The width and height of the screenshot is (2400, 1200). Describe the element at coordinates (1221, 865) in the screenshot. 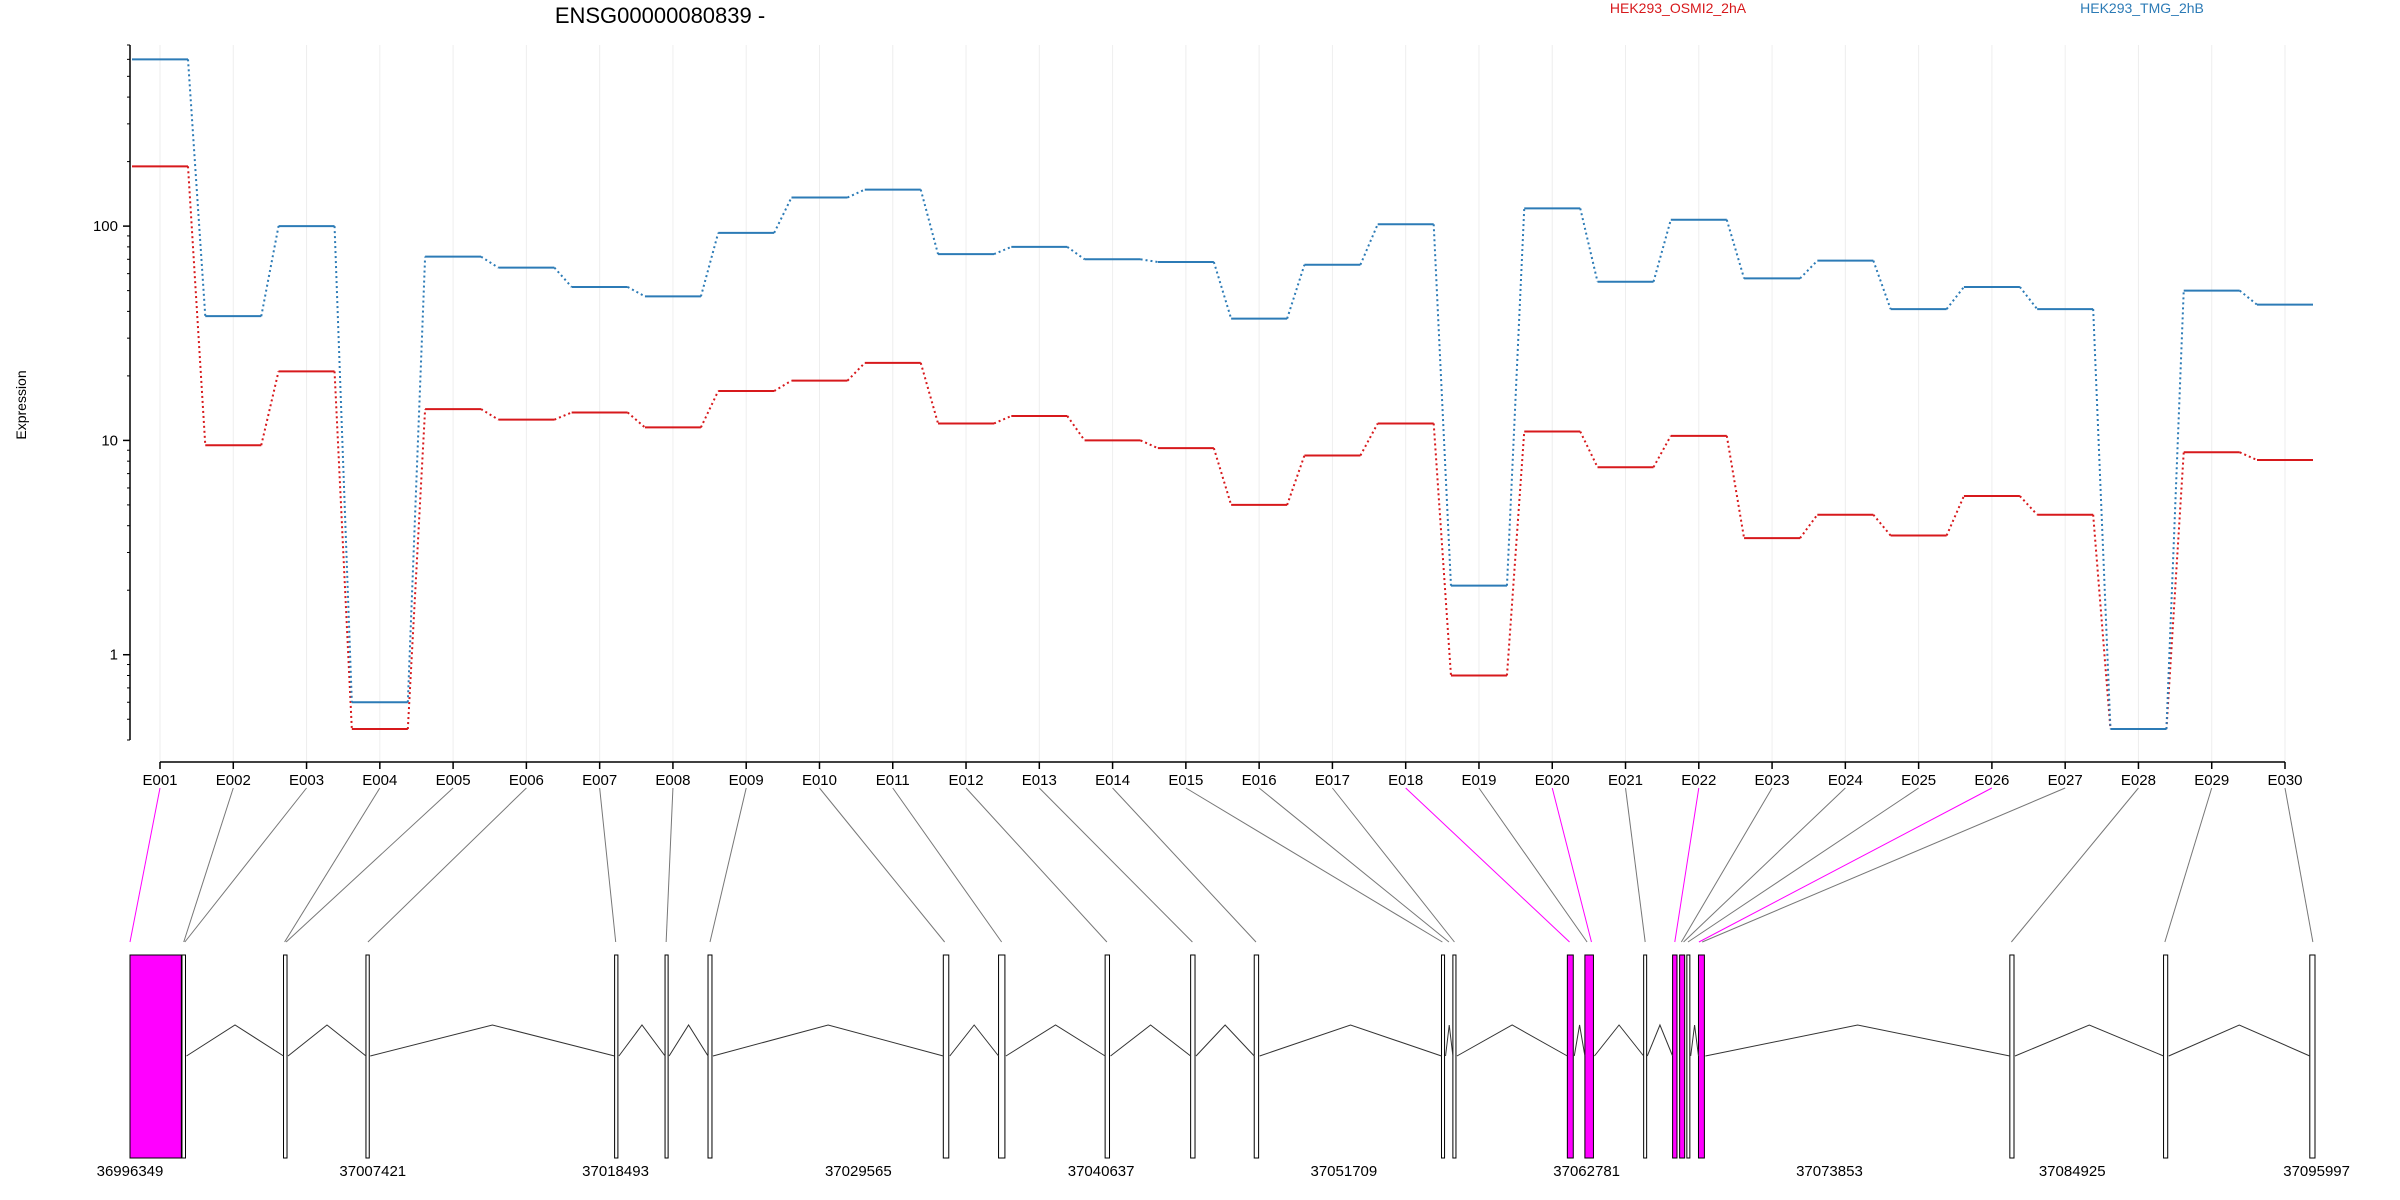

I see `exon-connectors` at that location.